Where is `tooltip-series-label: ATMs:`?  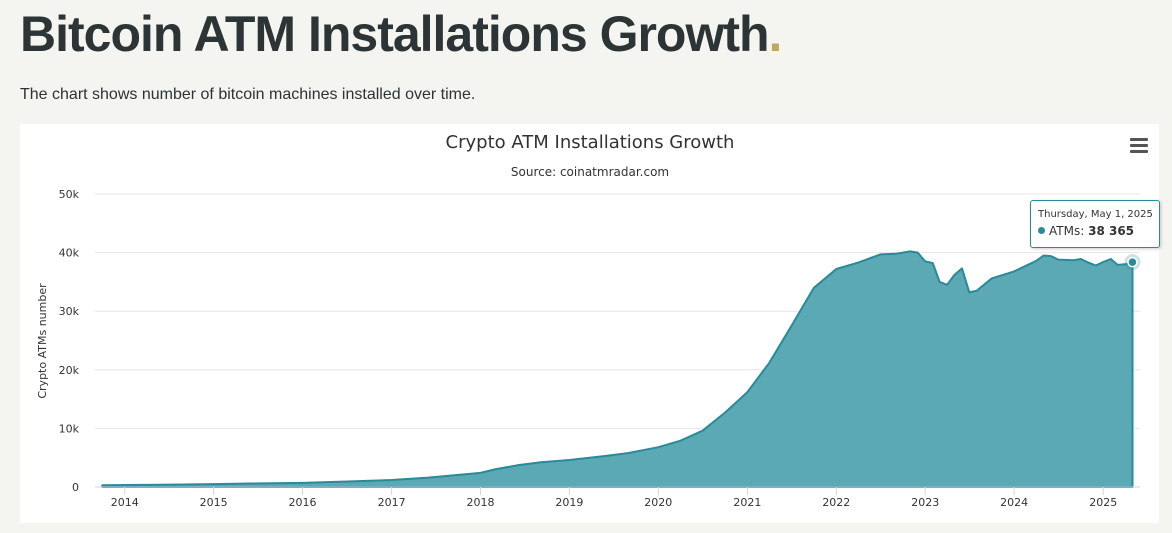
tooltip-series-label: ATMs: is located at coordinates (1067, 231).